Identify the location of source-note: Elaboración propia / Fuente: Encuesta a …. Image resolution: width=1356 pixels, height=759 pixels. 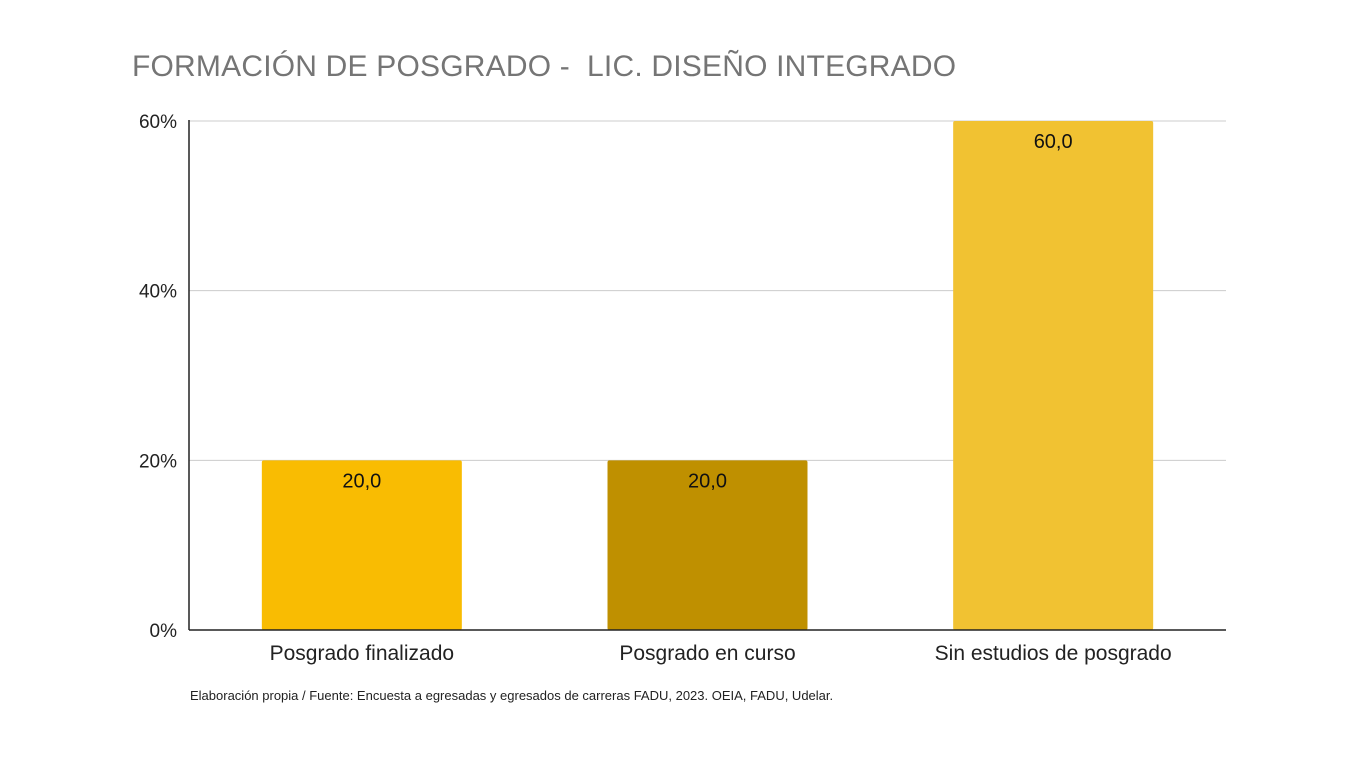
(512, 695).